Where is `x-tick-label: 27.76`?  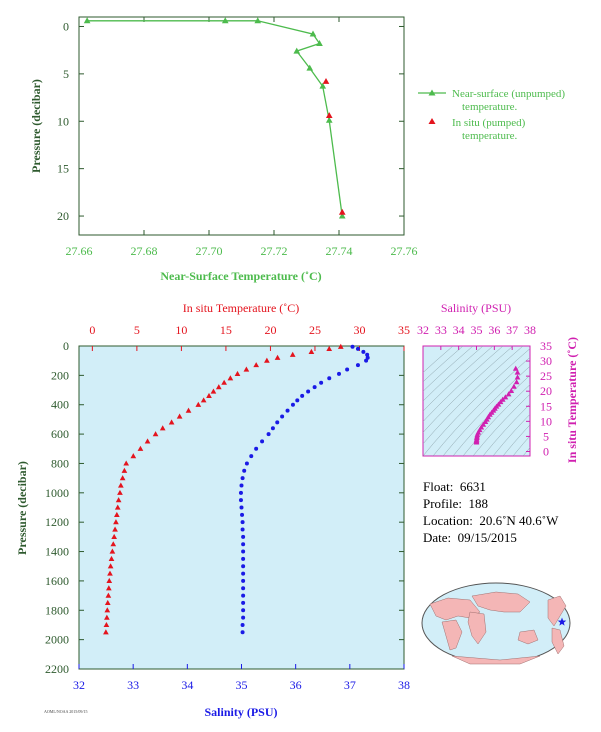
x-tick-label: 27.76 is located at coordinates (404, 251).